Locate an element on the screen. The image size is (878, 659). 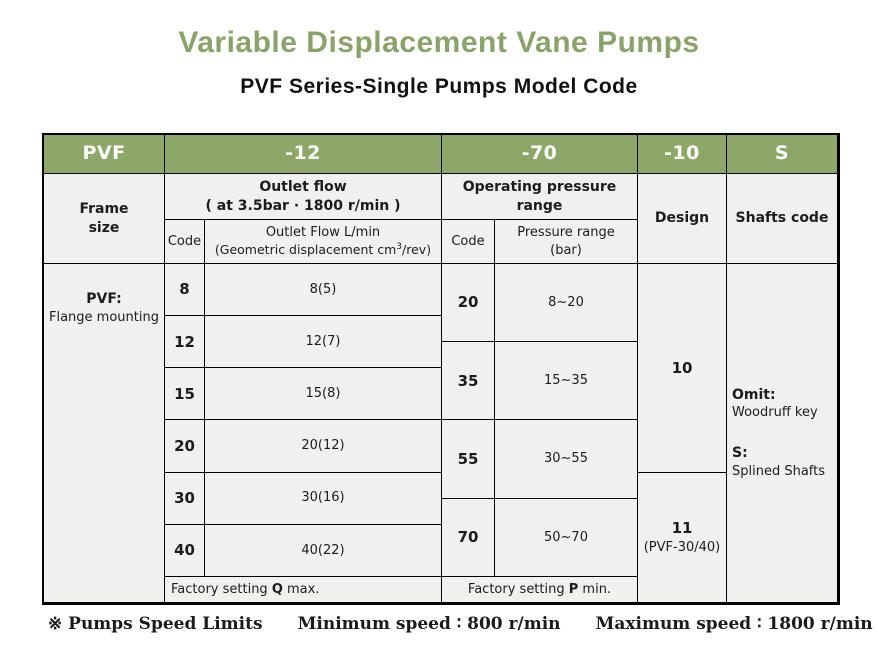
header-outlet-flow: Outlet flow ( at 3.5bar · 1800 r/min ) is located at coordinates (303, 197).